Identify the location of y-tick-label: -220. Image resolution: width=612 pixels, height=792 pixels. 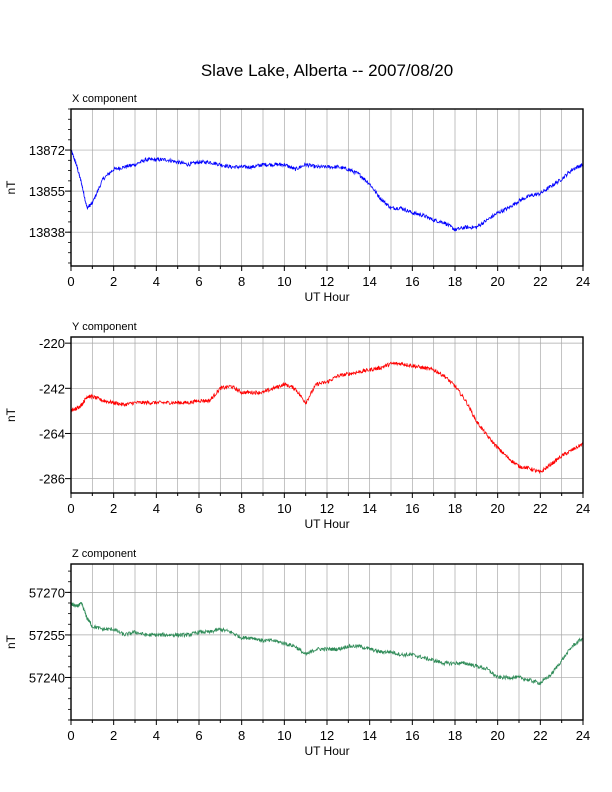
(52, 343).